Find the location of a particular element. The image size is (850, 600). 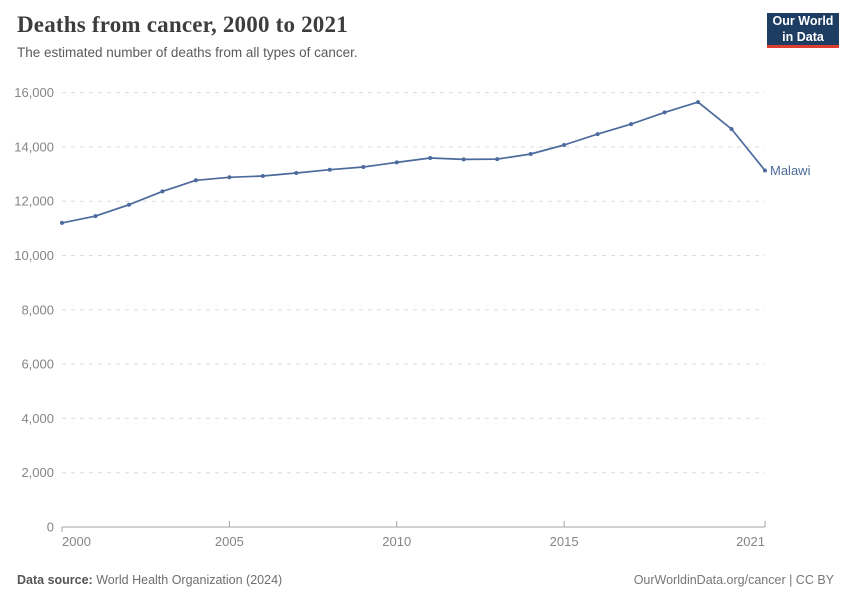

x-tick-label: 2021 is located at coordinates (750, 541).